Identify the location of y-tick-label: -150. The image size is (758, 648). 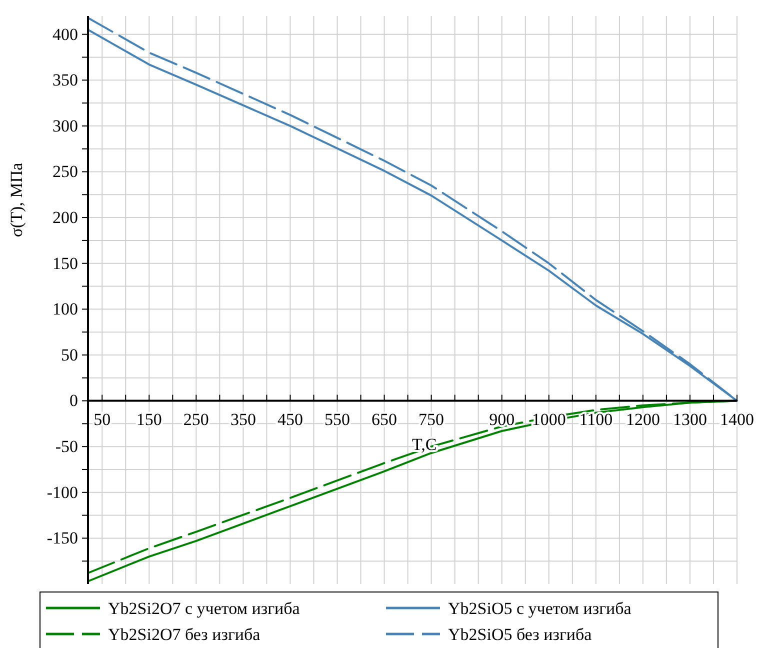
(62, 538).